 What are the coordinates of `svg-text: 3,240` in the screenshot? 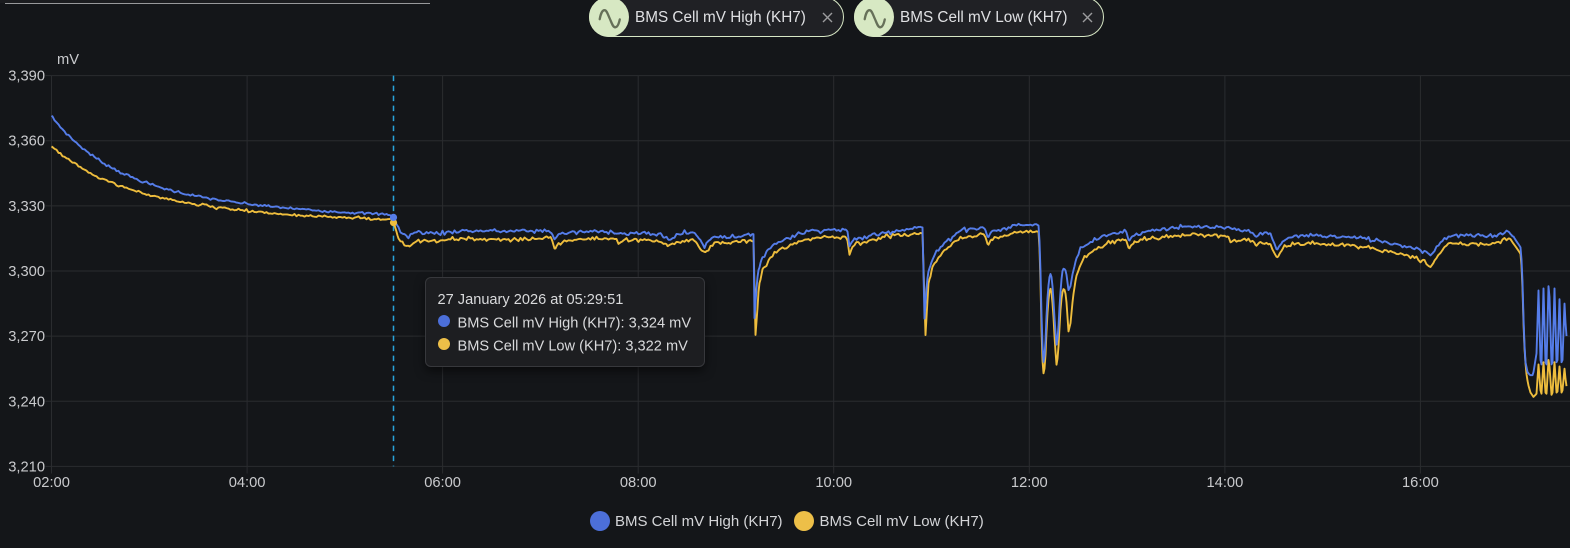 It's located at (26, 402).